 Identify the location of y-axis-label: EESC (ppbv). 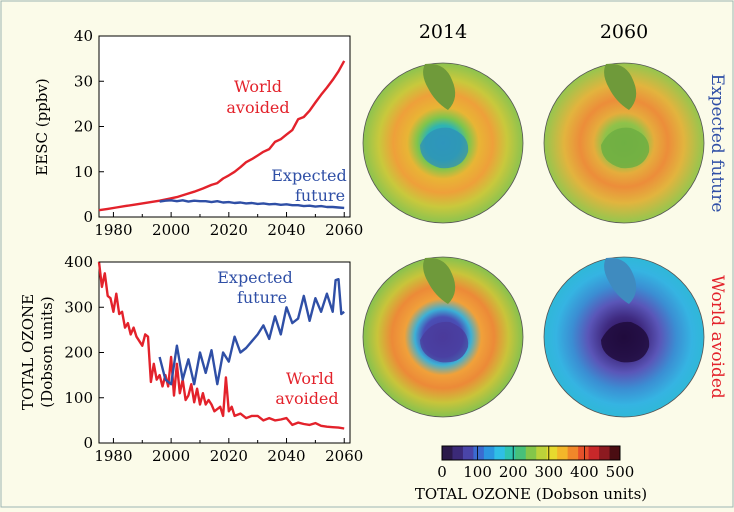
(42, 126).